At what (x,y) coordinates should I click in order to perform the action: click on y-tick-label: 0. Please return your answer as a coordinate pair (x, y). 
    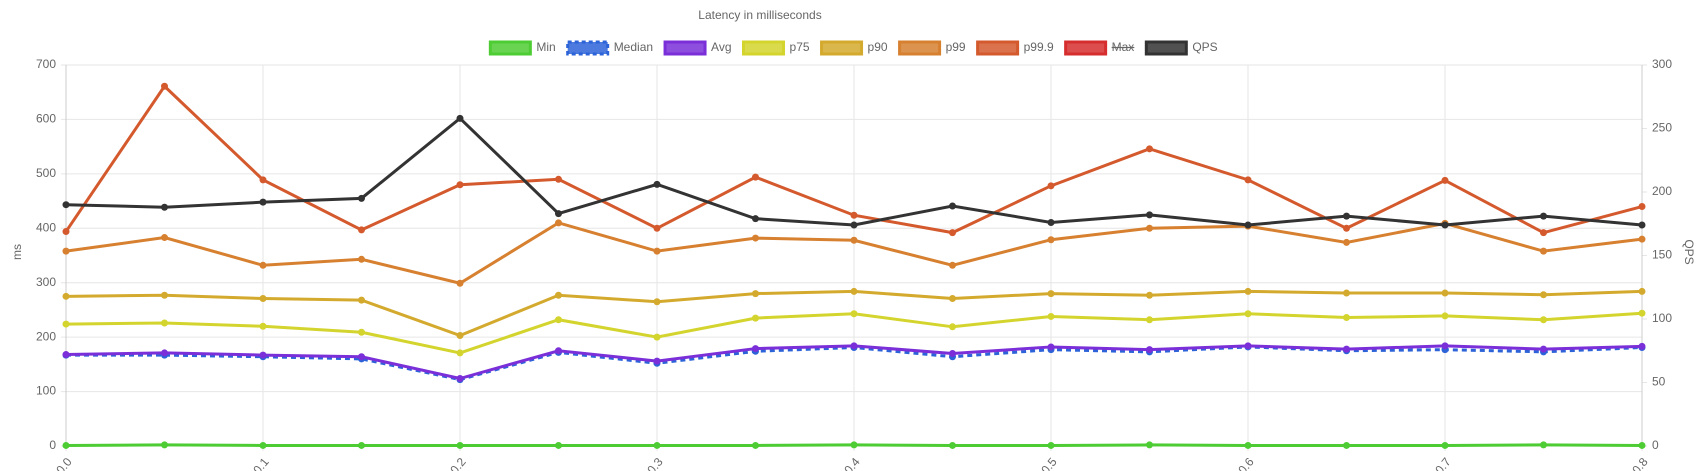
    Looking at the image, I should click on (52, 445).